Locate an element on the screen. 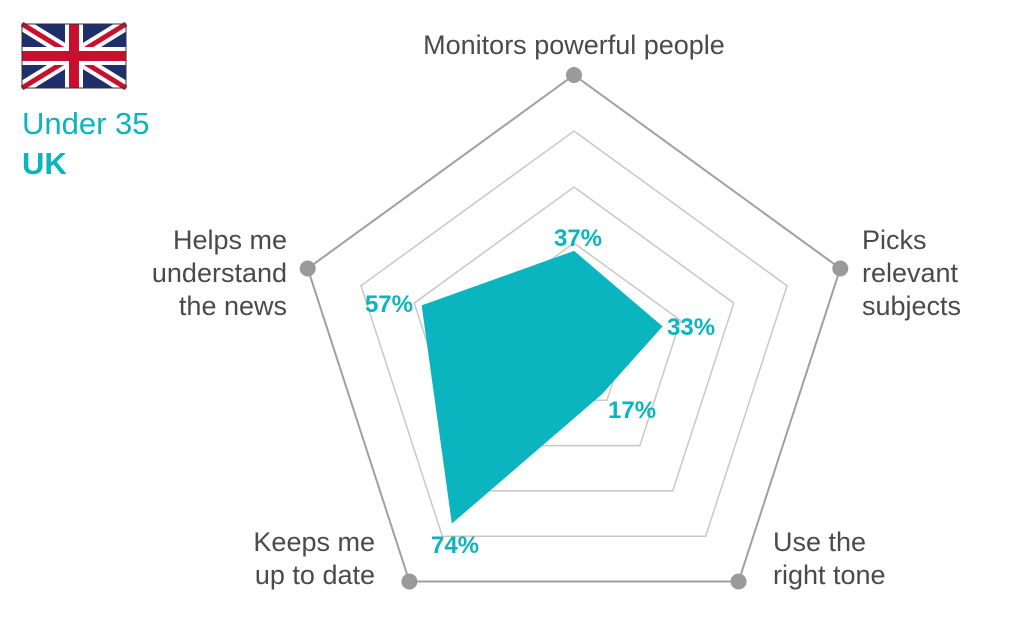 This screenshot has height=630, width=1024. value-label-2: 17% is located at coordinates (632, 410).